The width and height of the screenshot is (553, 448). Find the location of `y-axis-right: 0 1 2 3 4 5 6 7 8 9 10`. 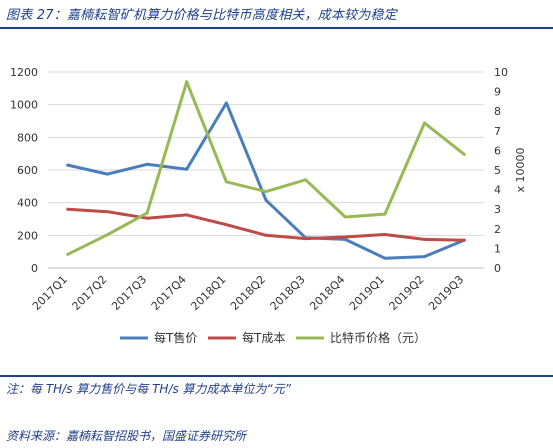

y-axis-right: 0 1 2 3 4 5 6 7 8 9 10 is located at coordinates (501, 170).